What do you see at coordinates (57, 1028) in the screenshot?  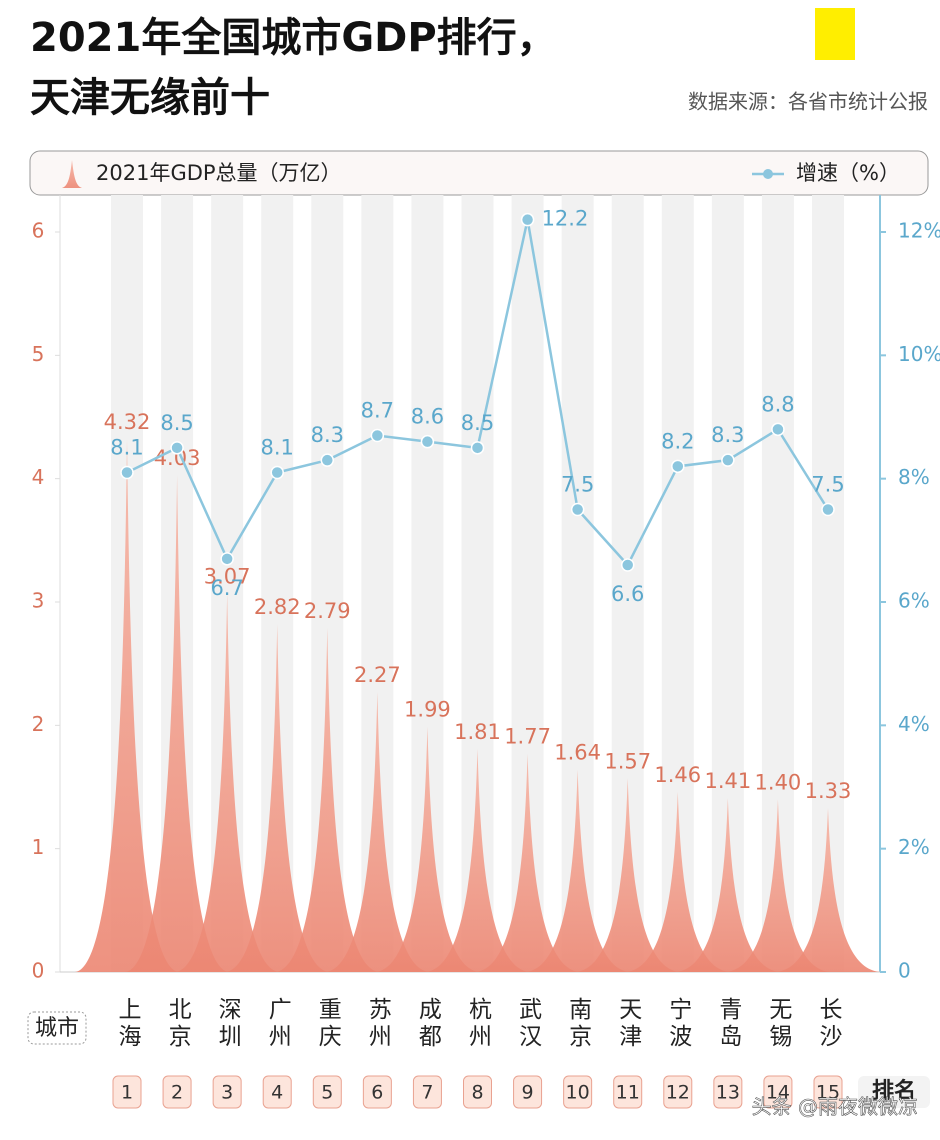 I see `category-label-box` at bounding box center [57, 1028].